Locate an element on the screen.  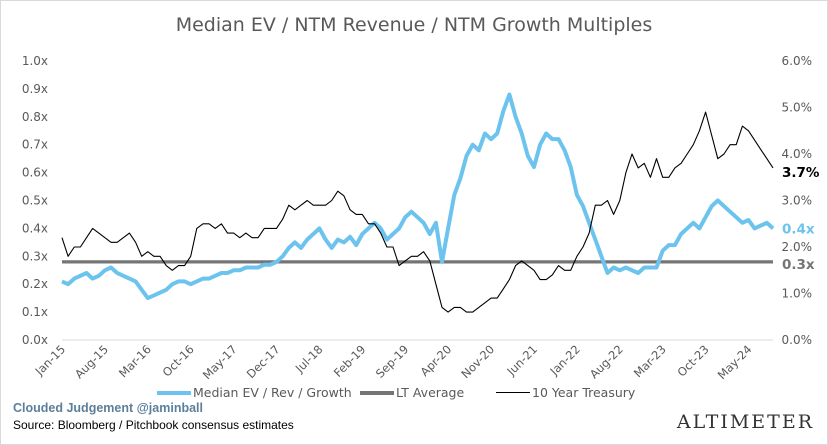
y-left-tick-label: 0.8x is located at coordinates (35, 117).